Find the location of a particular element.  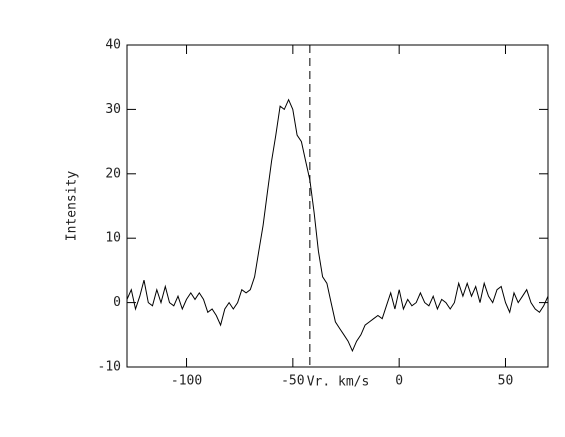

x-tick-label: -100 is located at coordinates (186, 381).